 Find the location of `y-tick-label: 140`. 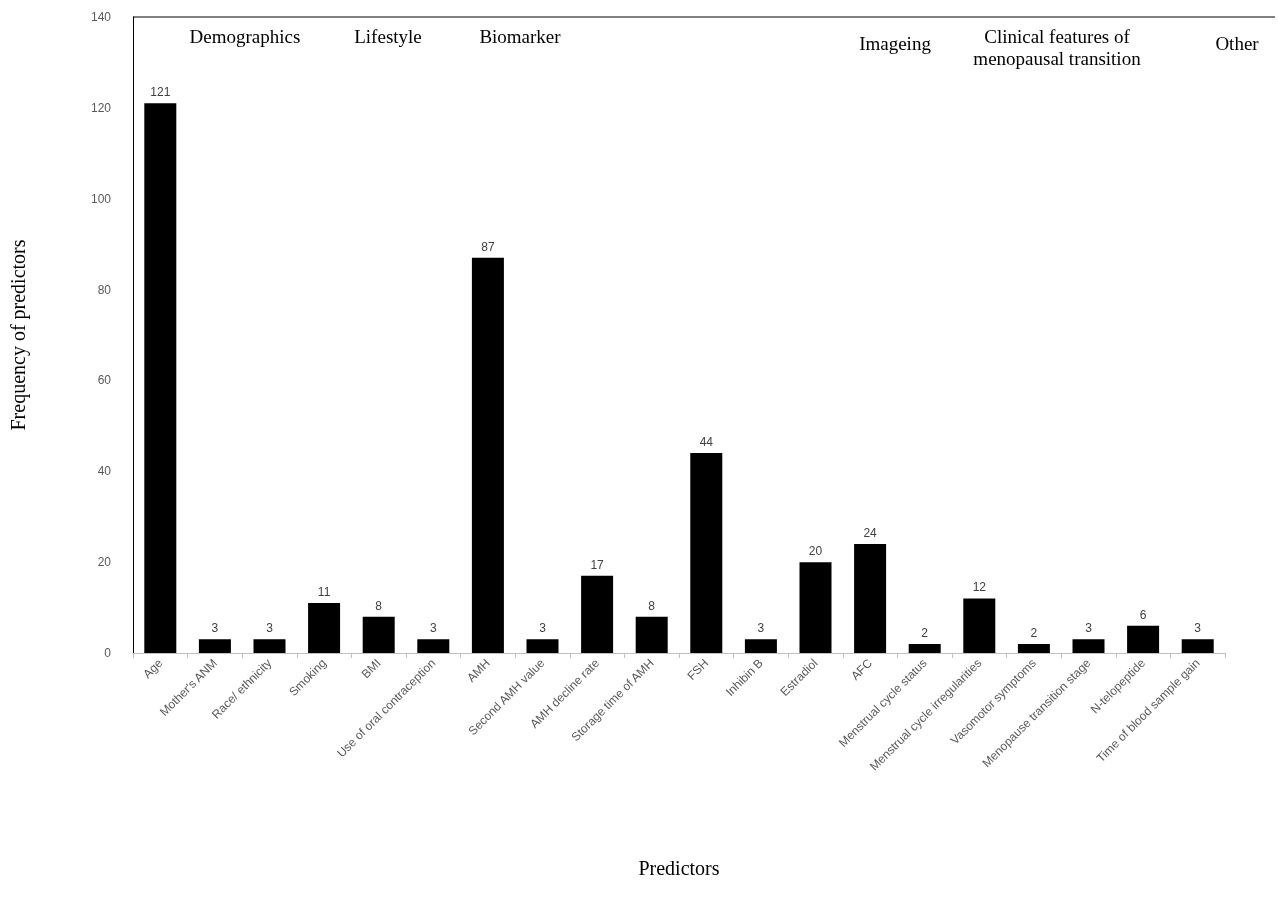

y-tick-label: 140 is located at coordinates (101, 17).